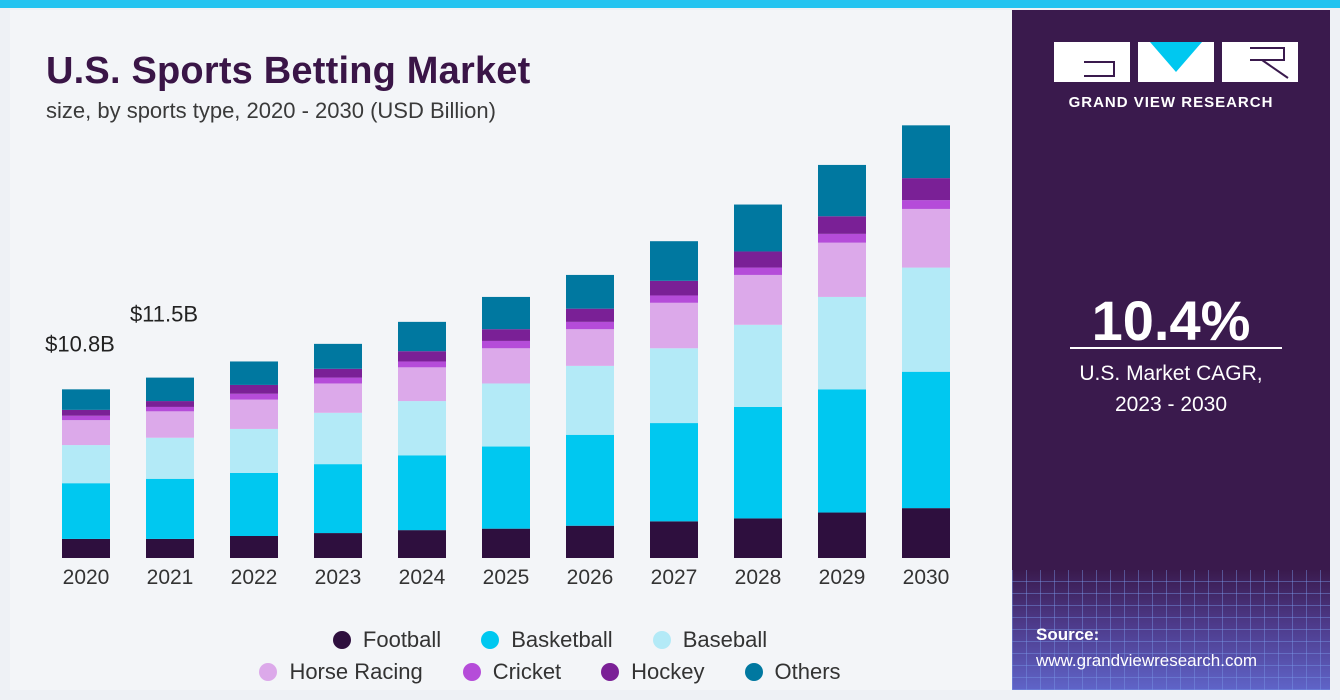 The width and height of the screenshot is (1340, 700). What do you see at coordinates (402, 639) in the screenshot?
I see `legend-label-football: Football` at bounding box center [402, 639].